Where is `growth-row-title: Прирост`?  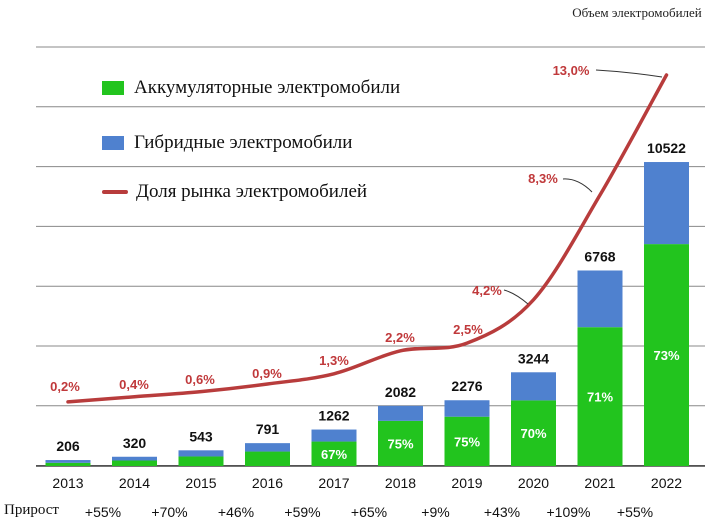 growth-row-title: Прирост is located at coordinates (31, 510).